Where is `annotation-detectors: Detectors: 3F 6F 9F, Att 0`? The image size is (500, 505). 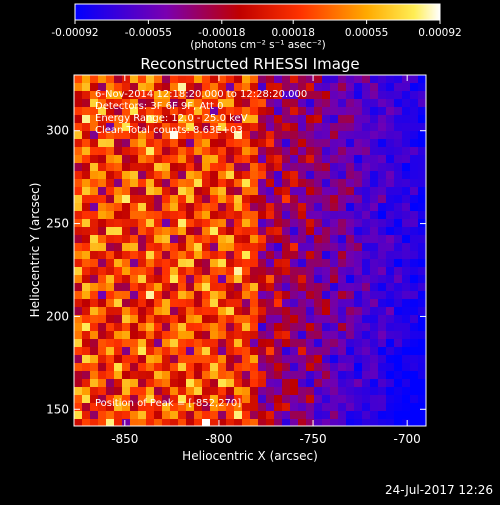
annotation-detectors: Detectors: 3F 6F 9F, Att 0 is located at coordinates (159, 106).